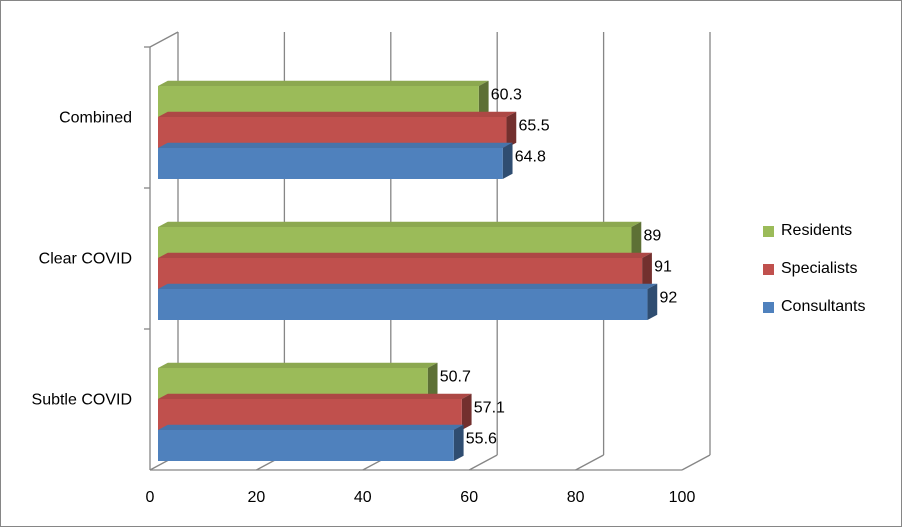  Describe the element at coordinates (164, 39) in the screenshot. I see `y-axis-top-edge` at that location.